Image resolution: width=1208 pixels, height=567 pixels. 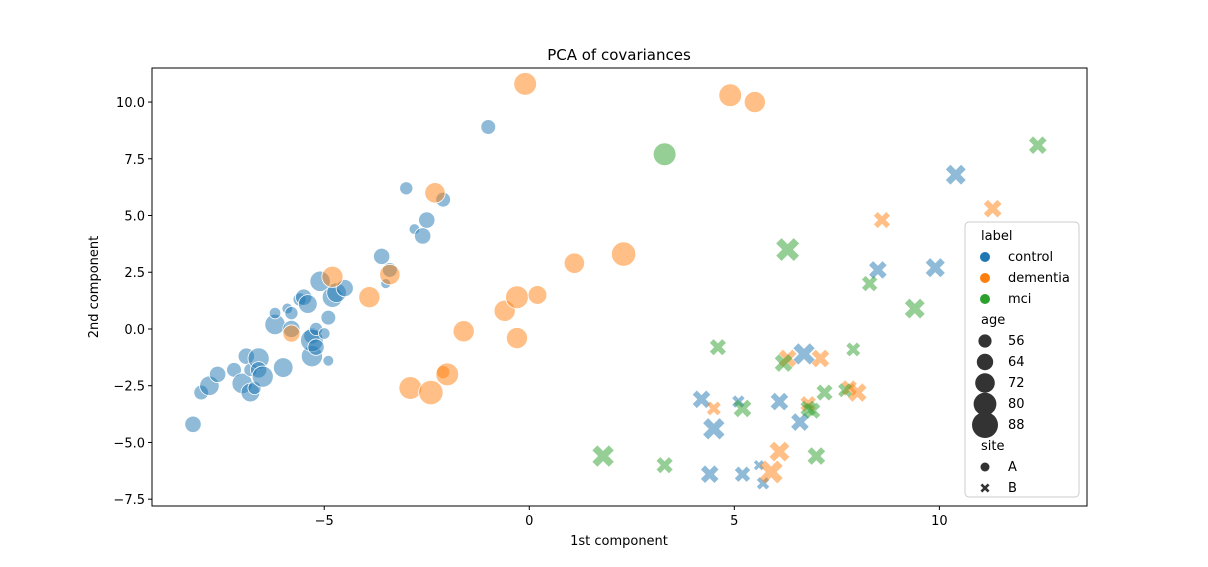 What do you see at coordinates (129, 500) in the screenshot?
I see `y-tick-label: −7.5` at bounding box center [129, 500].